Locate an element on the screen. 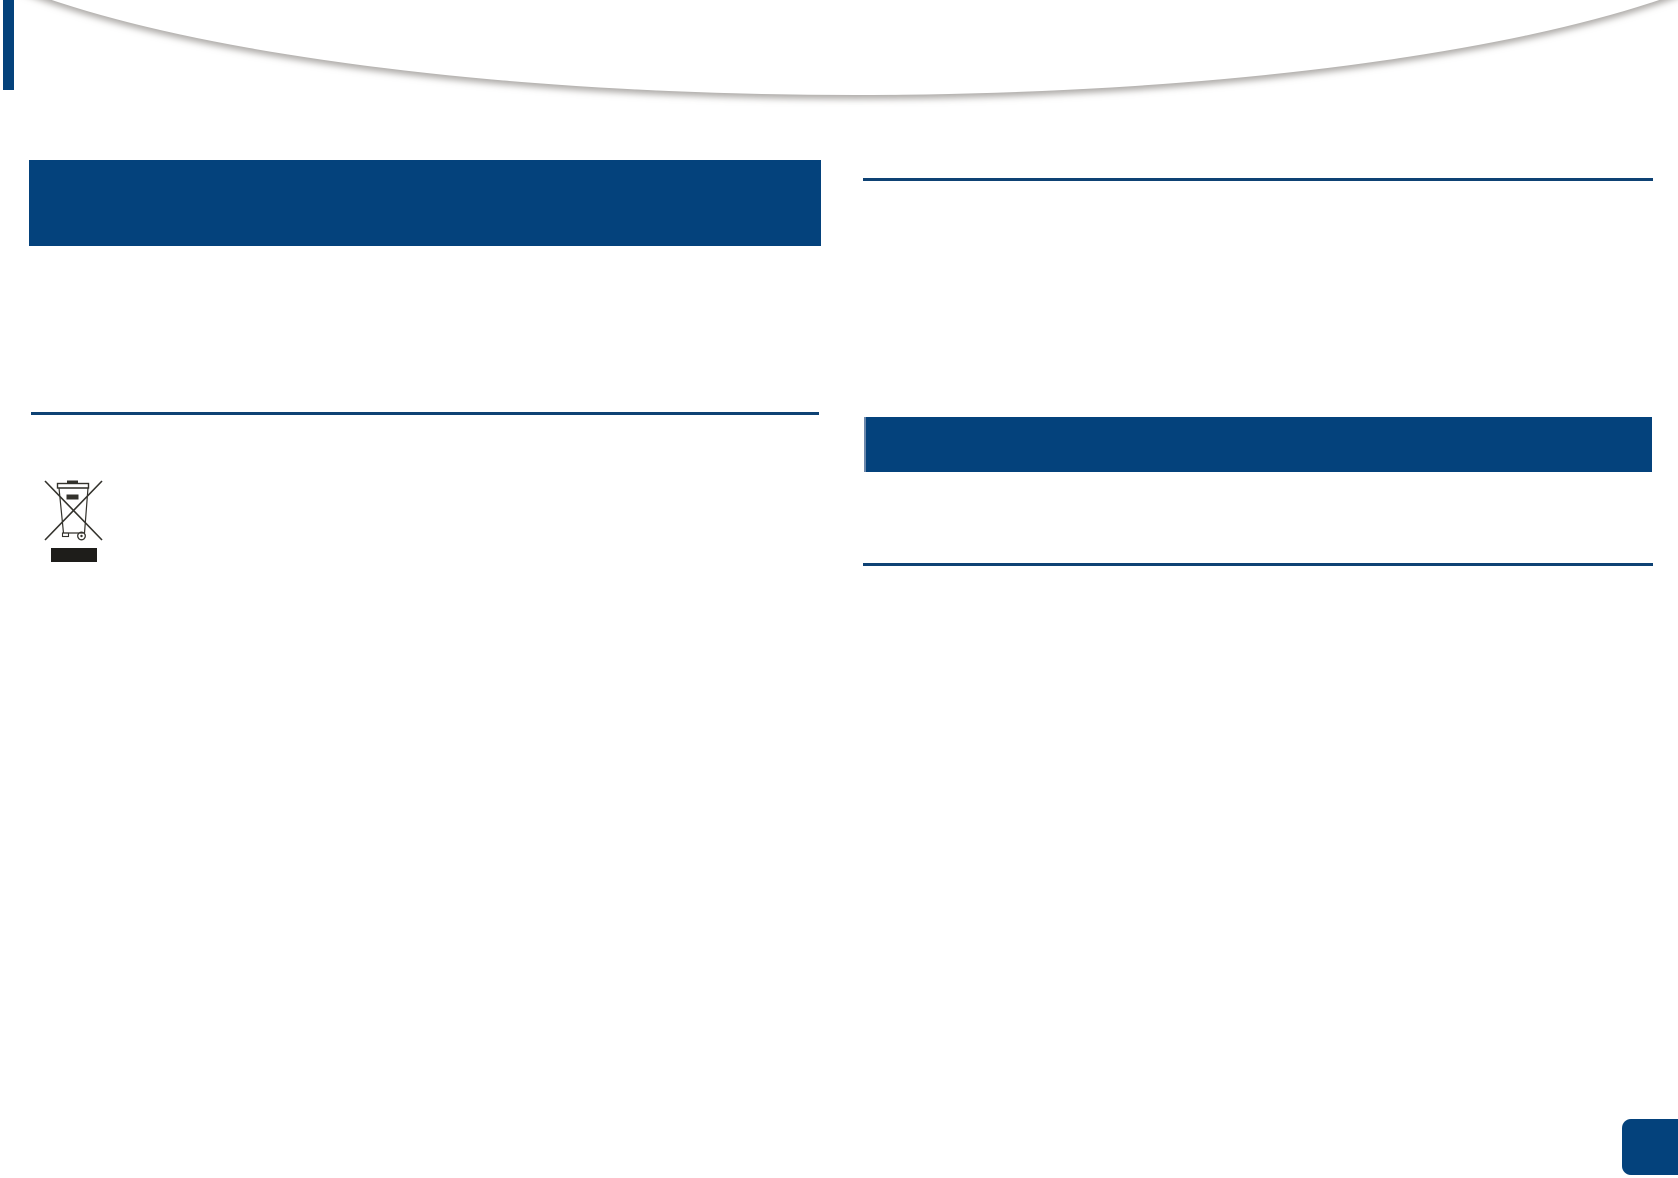 The width and height of the screenshot is (1678, 1178). left-column-rule is located at coordinates (425, 413).